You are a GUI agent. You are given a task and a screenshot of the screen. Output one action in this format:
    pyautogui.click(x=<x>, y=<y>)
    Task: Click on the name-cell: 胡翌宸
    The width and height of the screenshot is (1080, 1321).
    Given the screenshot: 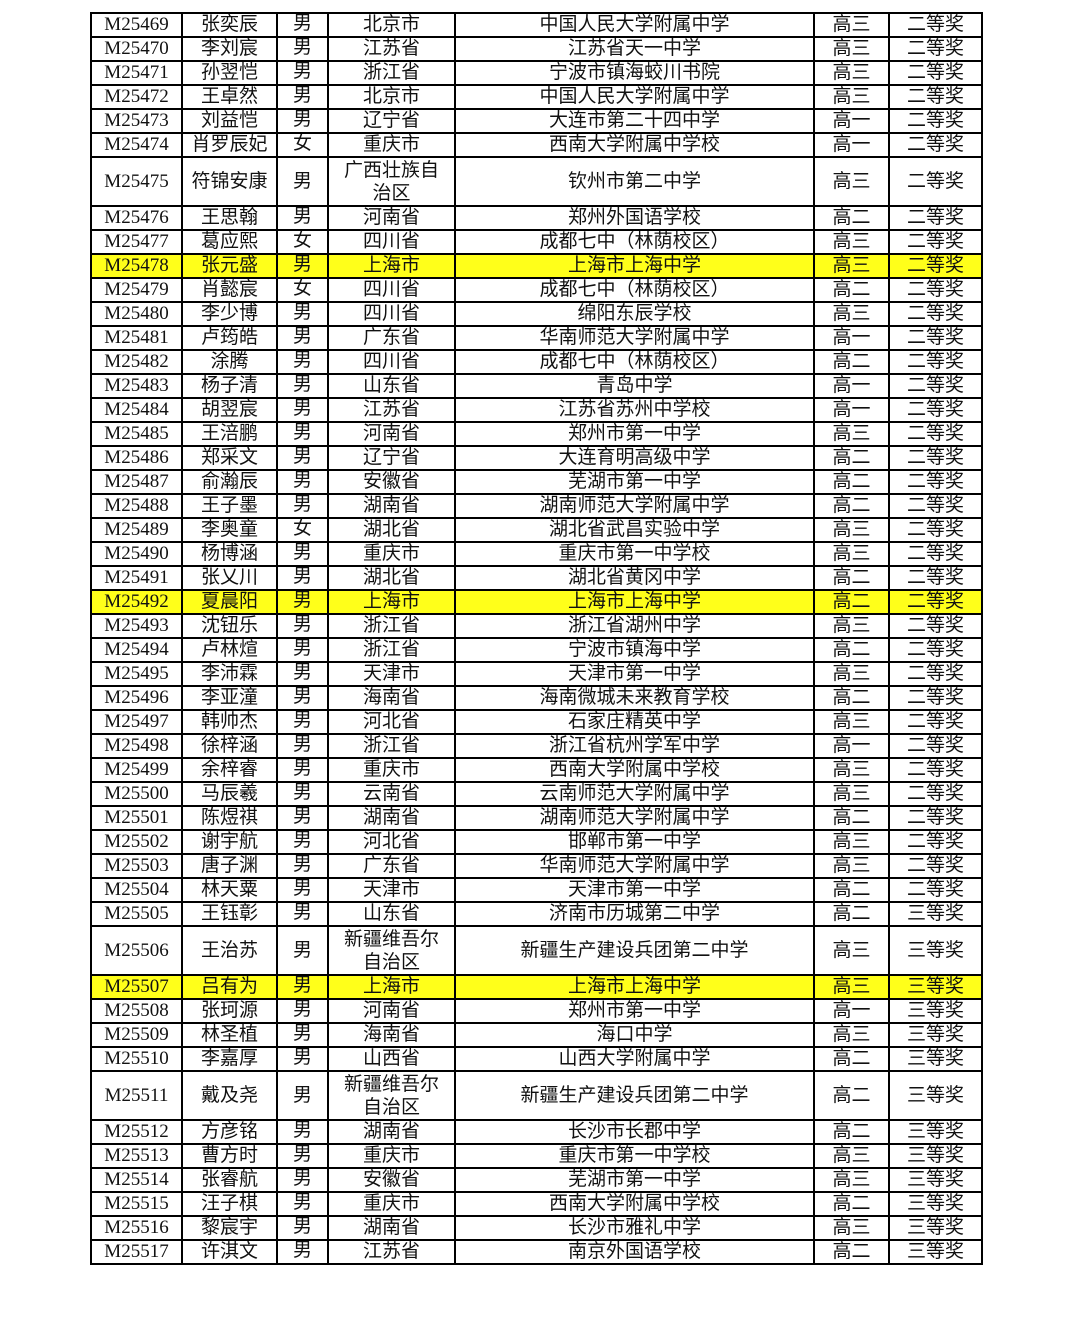 What is the action you would take?
    pyautogui.click(x=229, y=410)
    